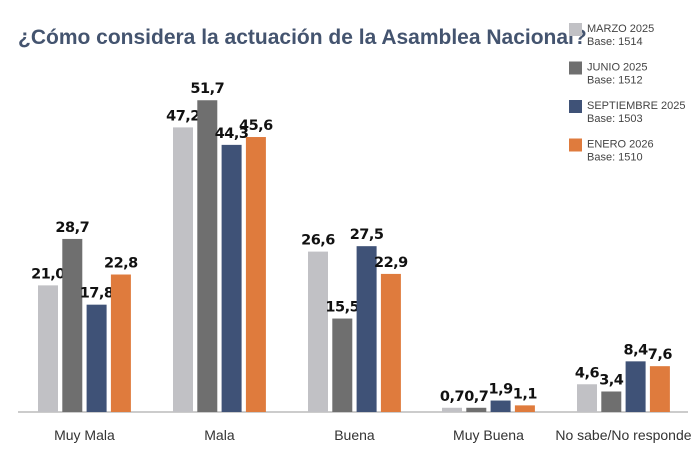 This screenshot has height=466, width=699. What do you see at coordinates (617, 68) in the screenshot?
I see `legend-label: JUNIO 2025` at bounding box center [617, 68].